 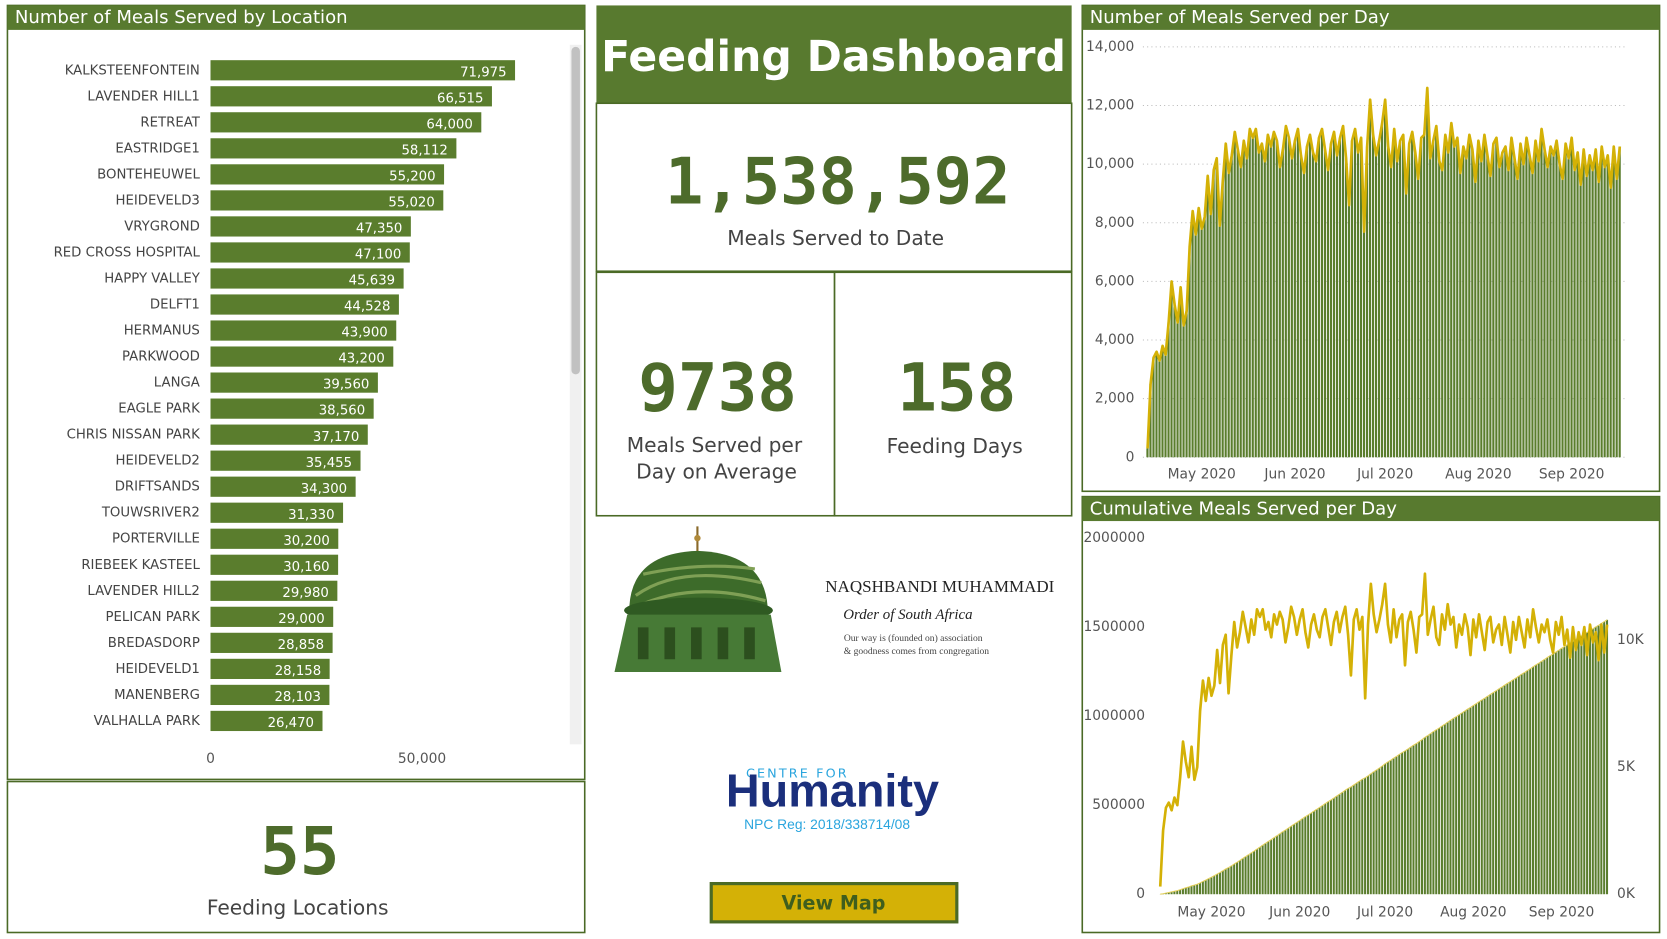 What do you see at coordinates (305, 593) in the screenshot?
I see `value-label: 29,980` at bounding box center [305, 593].